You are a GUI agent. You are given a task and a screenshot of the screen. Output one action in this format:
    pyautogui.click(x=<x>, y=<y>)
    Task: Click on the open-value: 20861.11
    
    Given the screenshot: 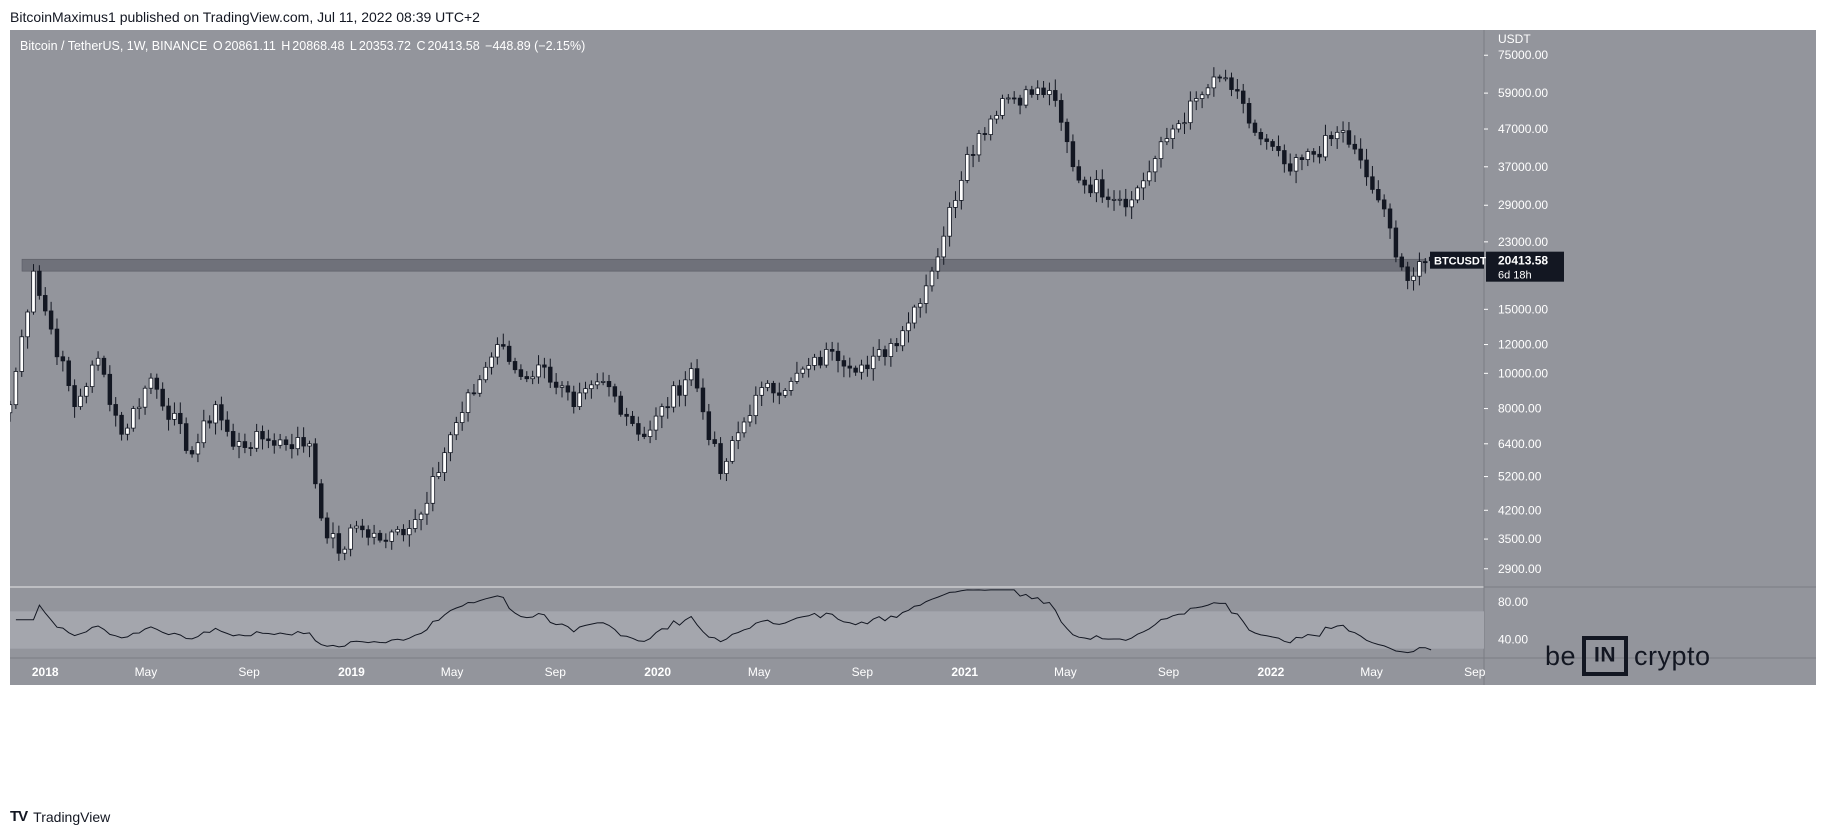 What is the action you would take?
    pyautogui.click(x=250, y=46)
    